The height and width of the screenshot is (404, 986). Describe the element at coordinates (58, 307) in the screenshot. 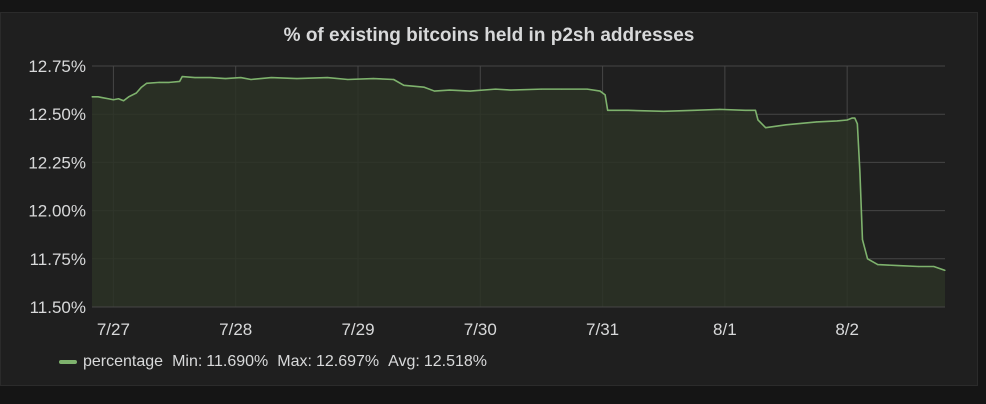

I see `y-tick-label: 11.50%` at that location.